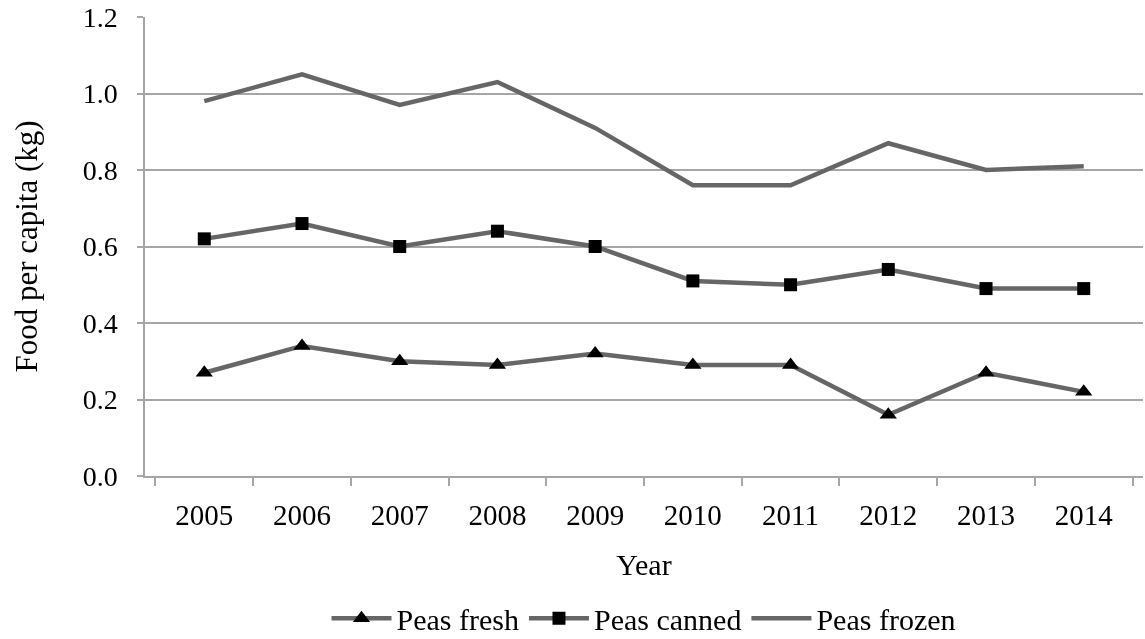 This screenshot has width=1145, height=639. I want to click on x-tick-label: 2006, so click(301, 514).